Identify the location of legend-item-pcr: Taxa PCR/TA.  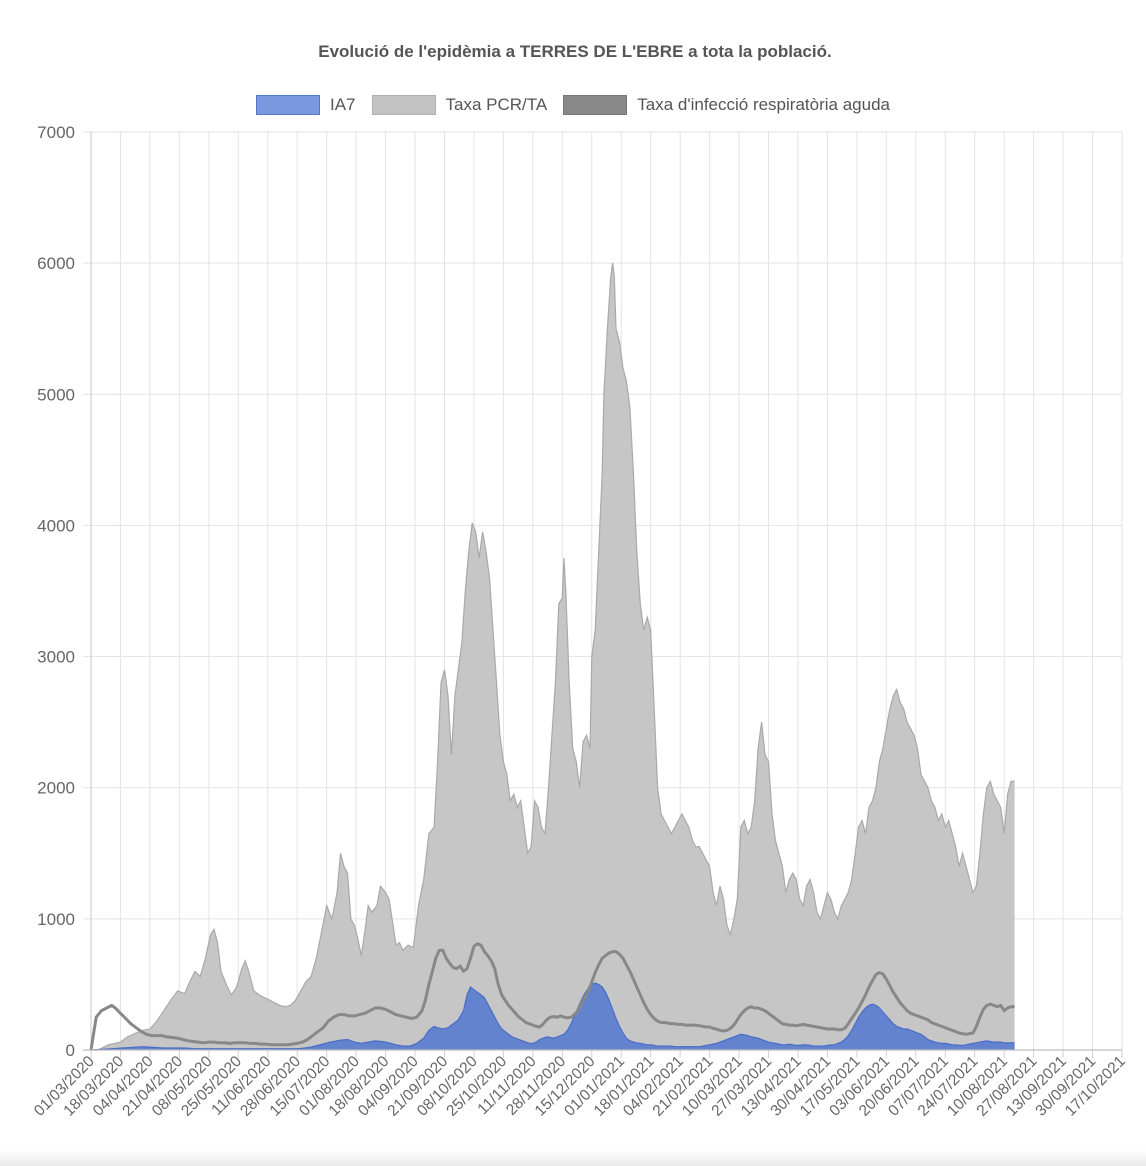
(459, 105).